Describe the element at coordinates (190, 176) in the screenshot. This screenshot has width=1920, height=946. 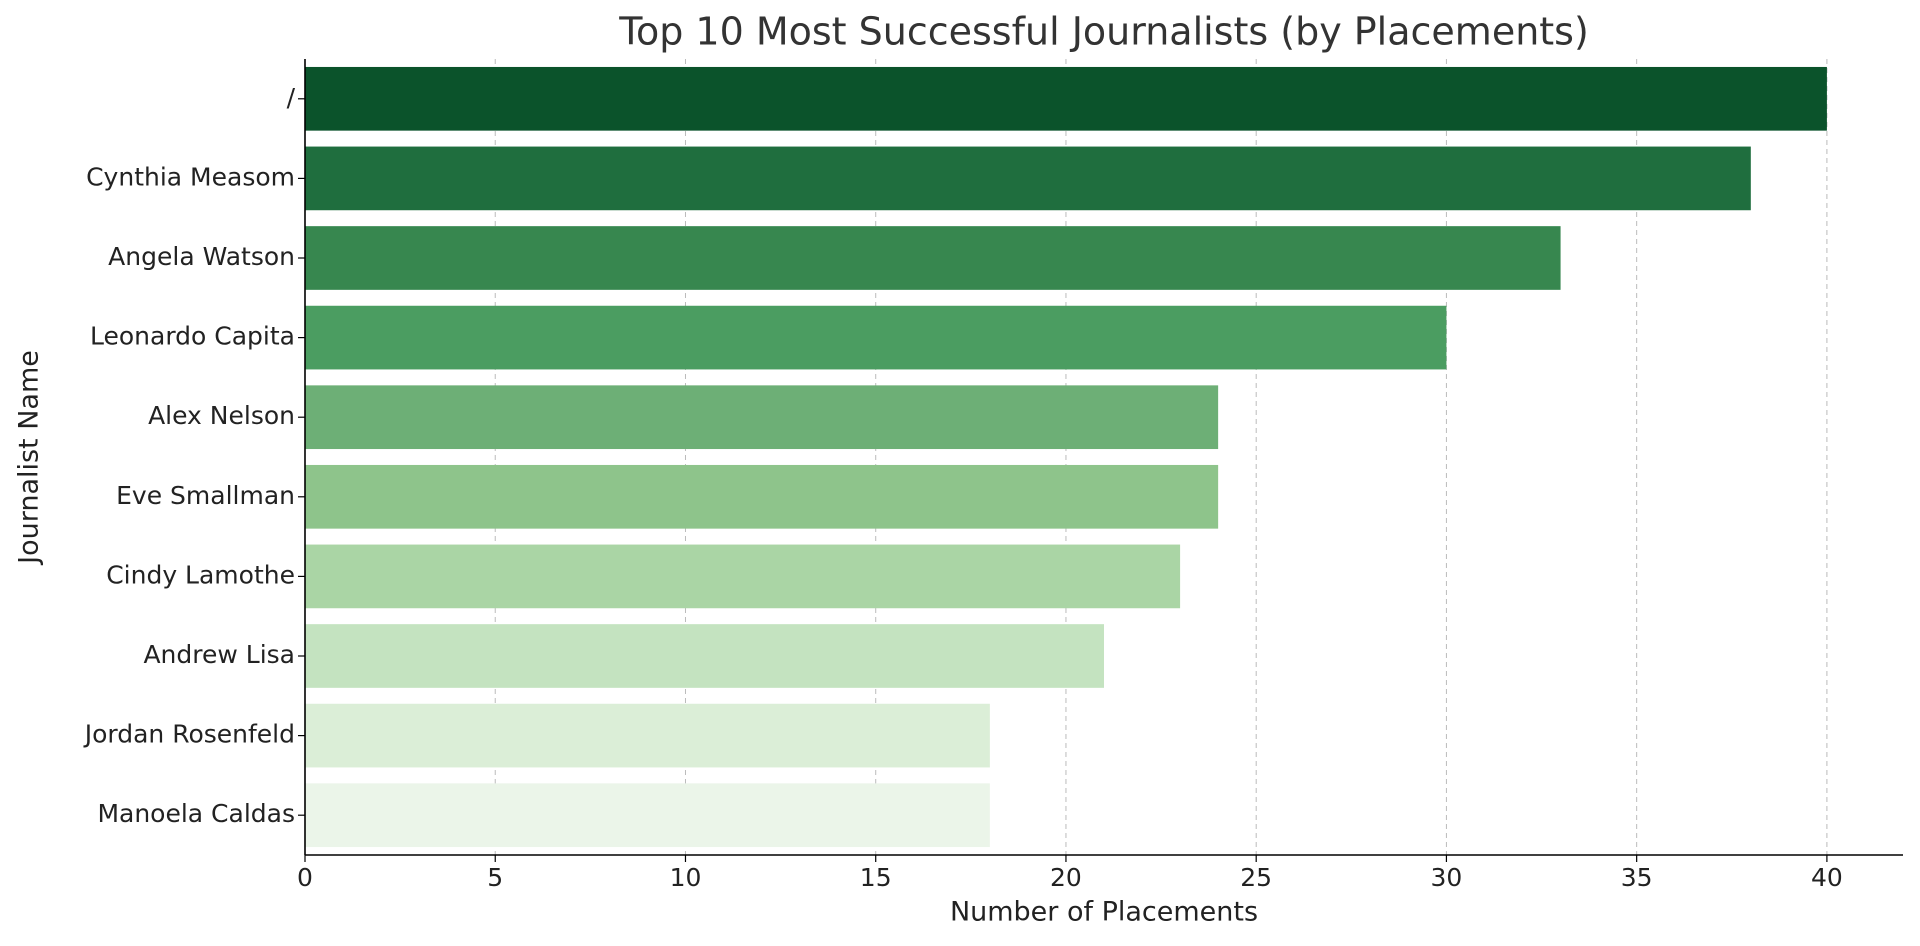
I see `y-tick-label: Cynthia Measom` at that location.